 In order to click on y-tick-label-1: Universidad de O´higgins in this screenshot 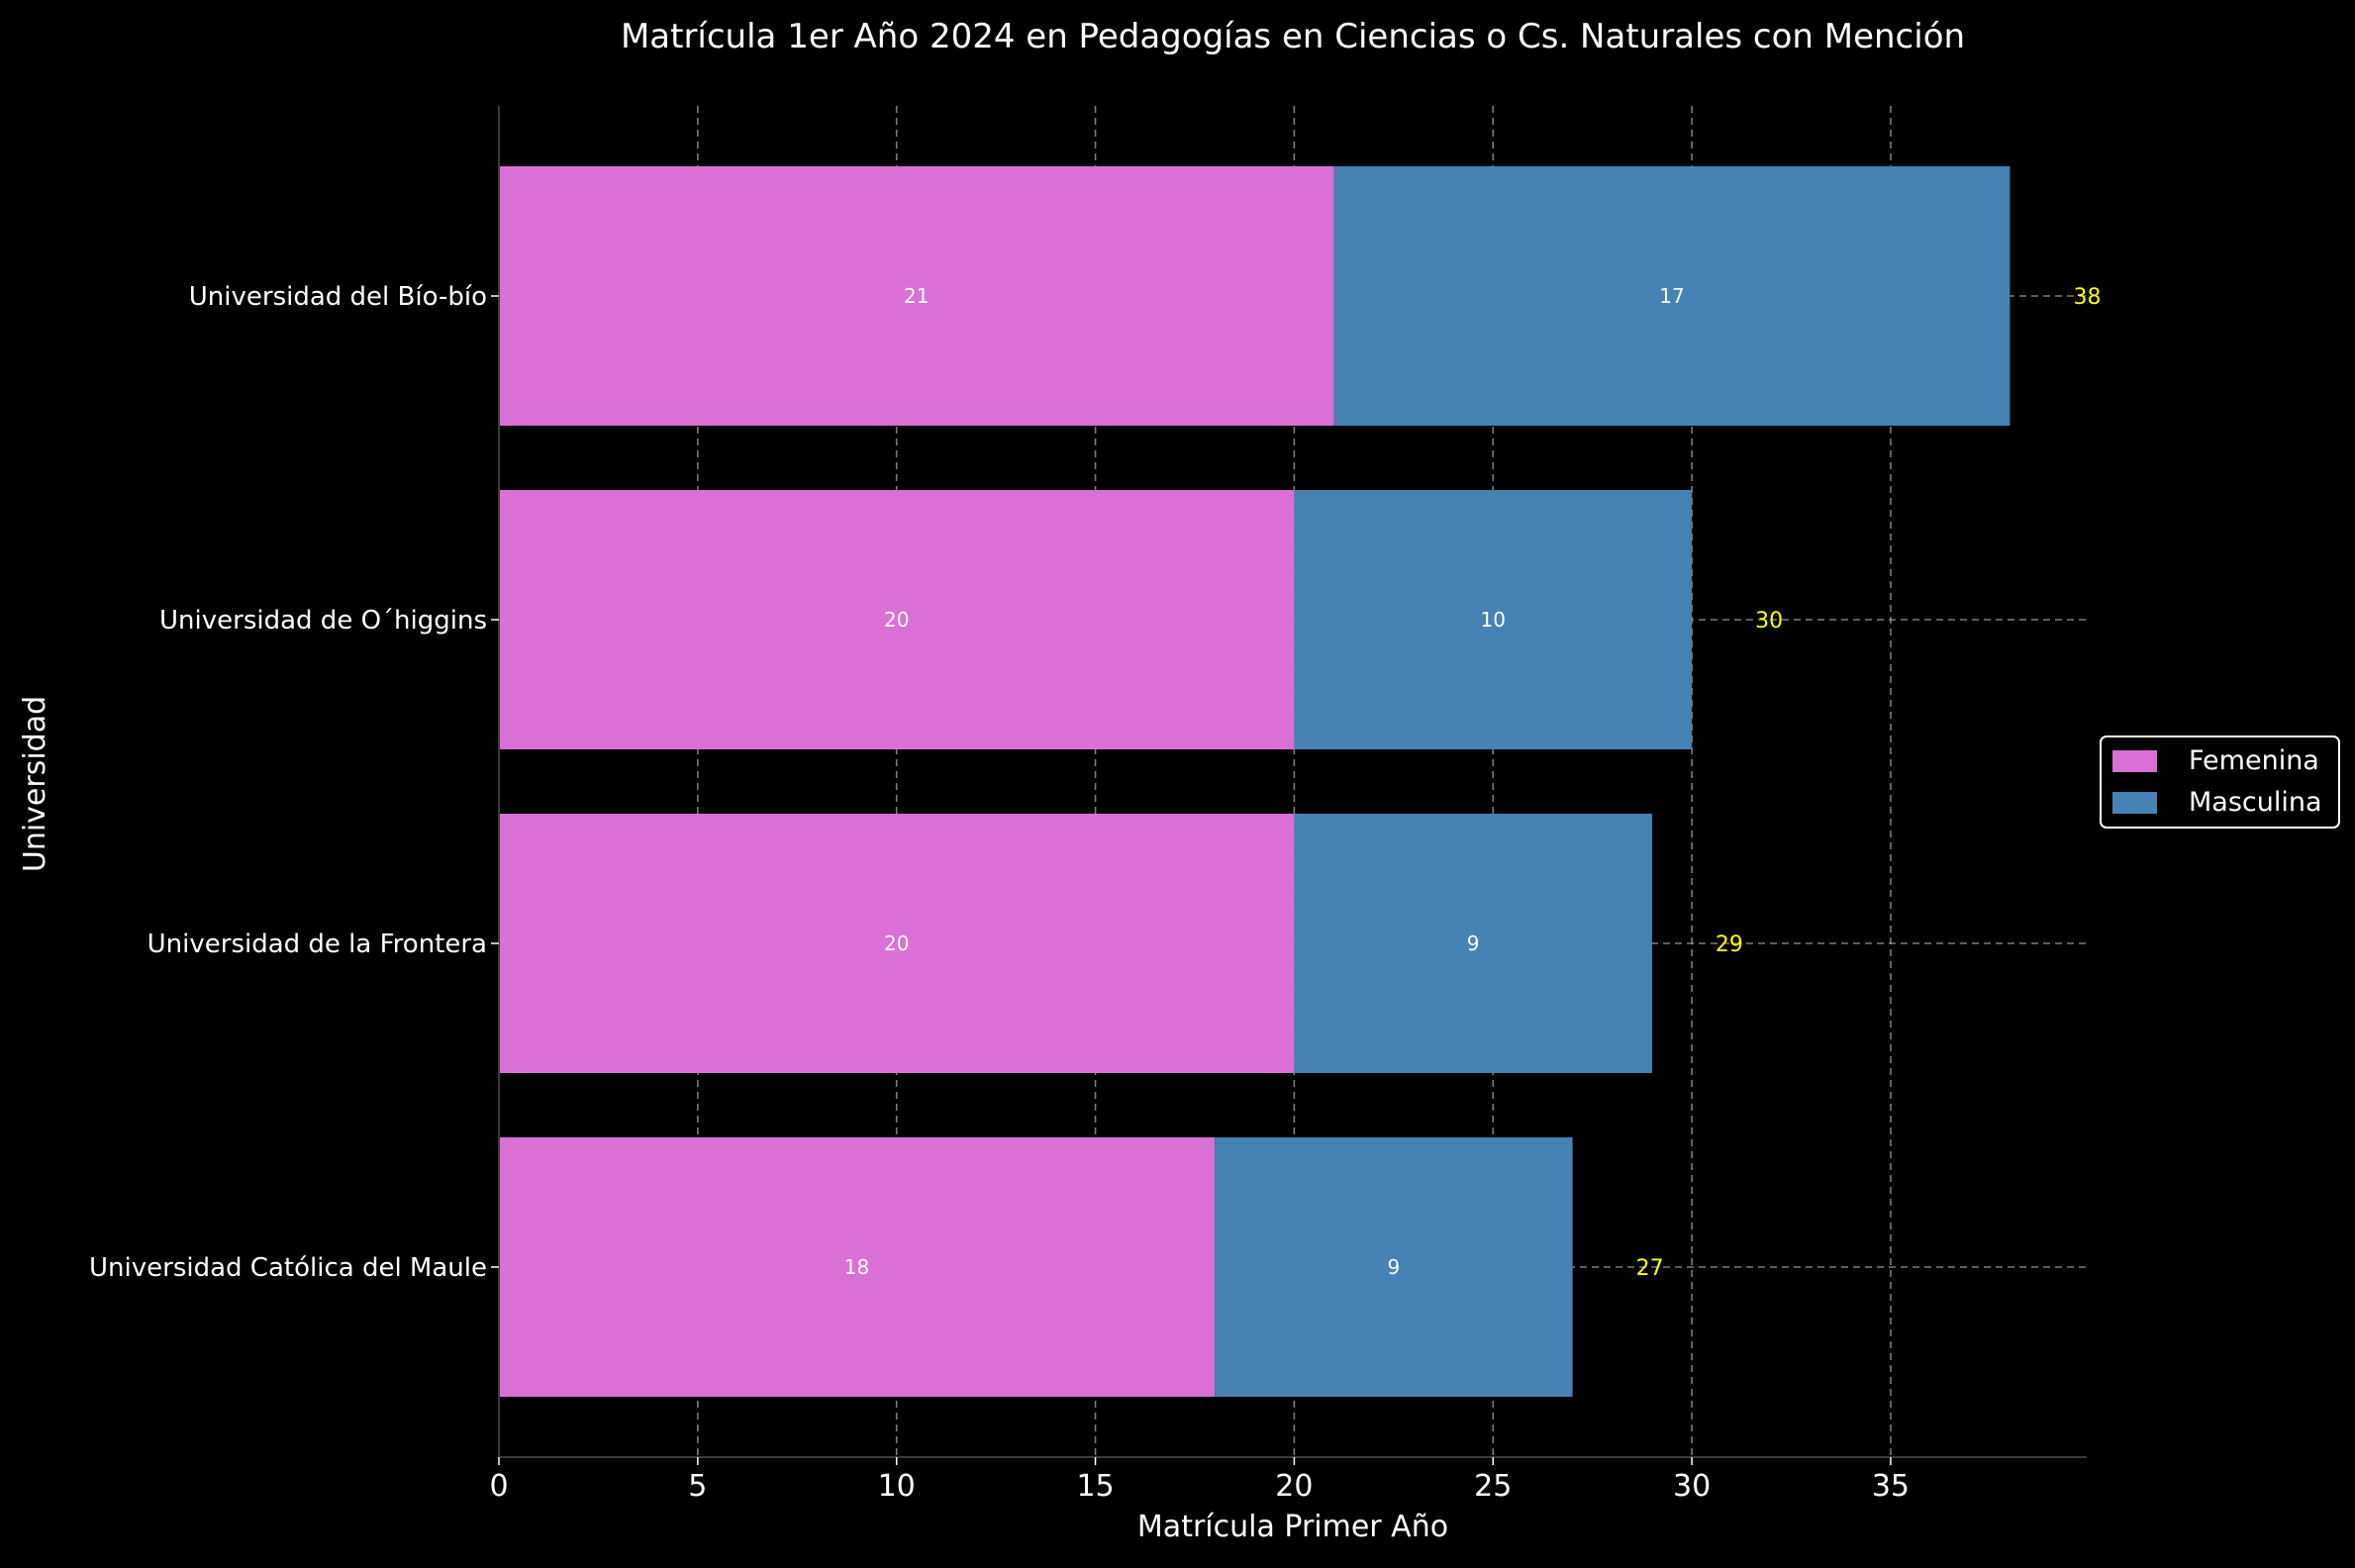, I will do `click(323, 621)`.